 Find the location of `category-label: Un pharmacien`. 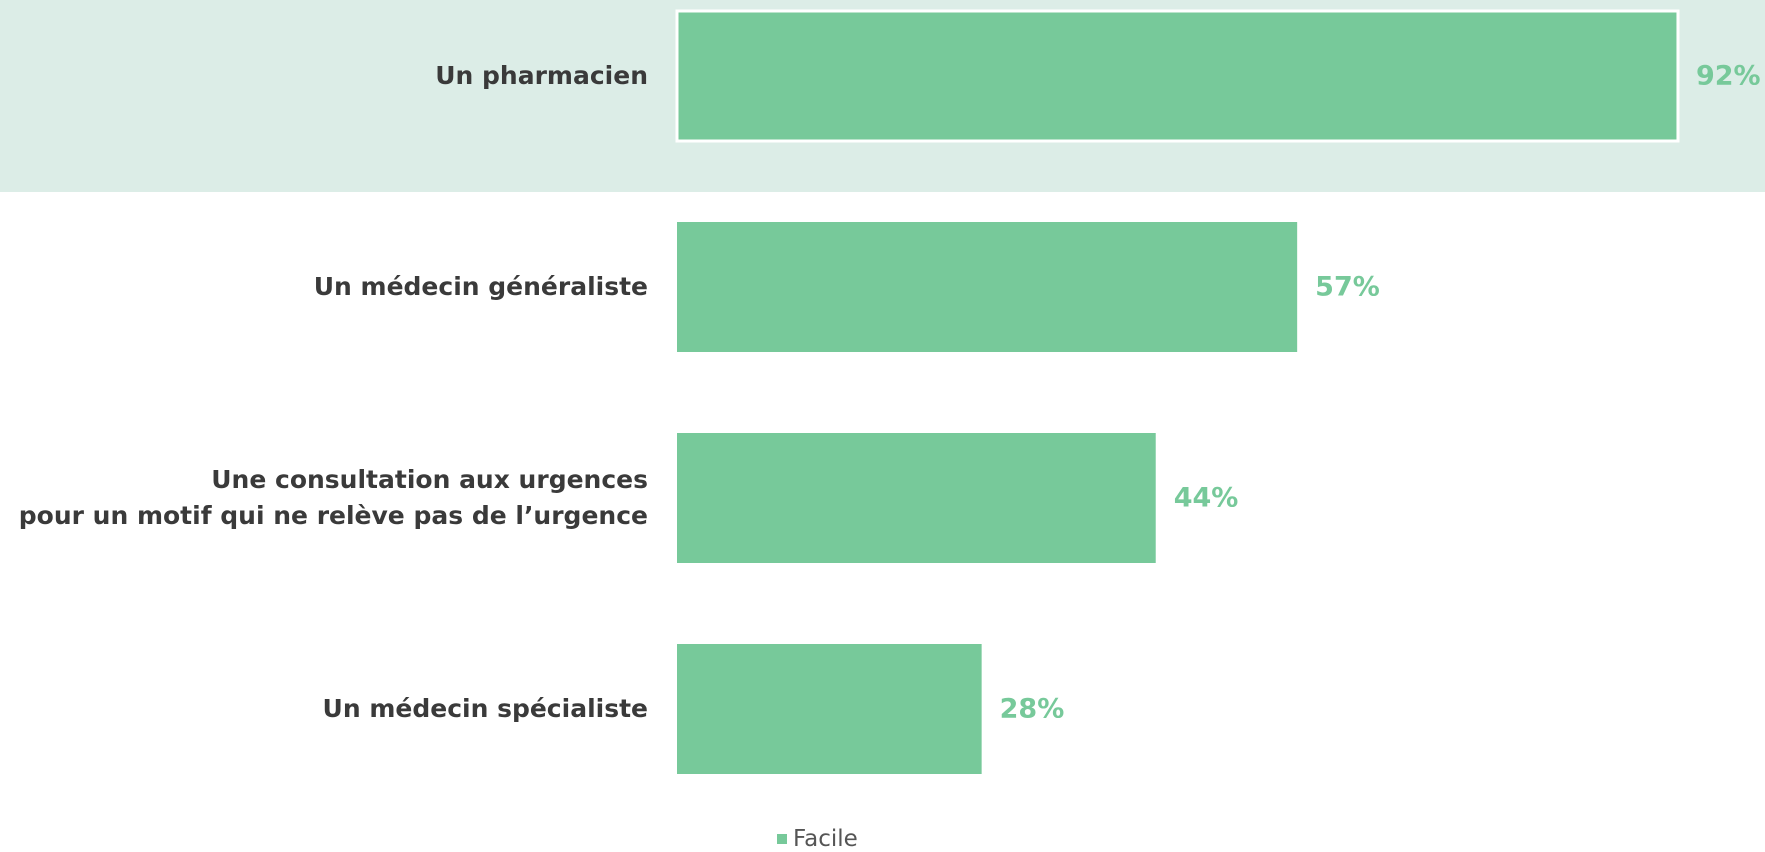

category-label: Un pharmacien is located at coordinates (541, 75).